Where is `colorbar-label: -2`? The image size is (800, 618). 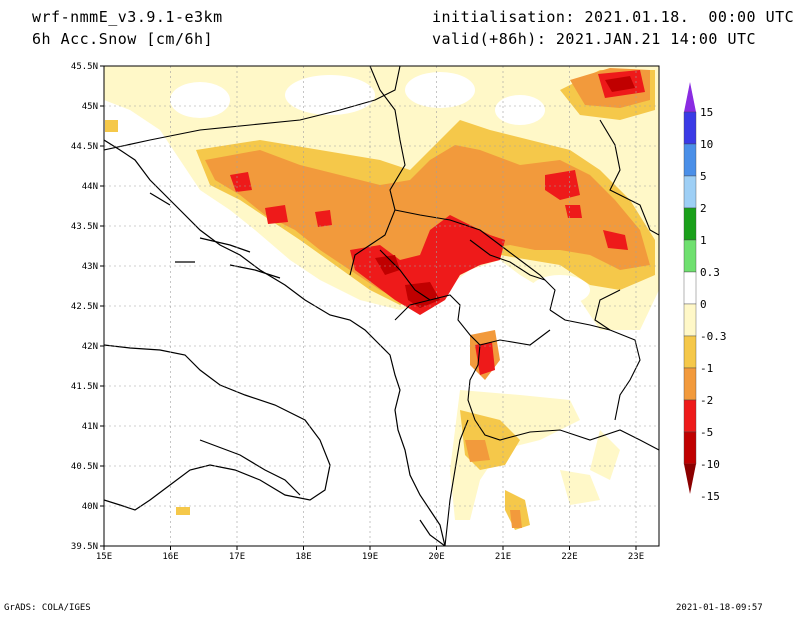
colorbar-label: -2 is located at coordinates (706, 400).